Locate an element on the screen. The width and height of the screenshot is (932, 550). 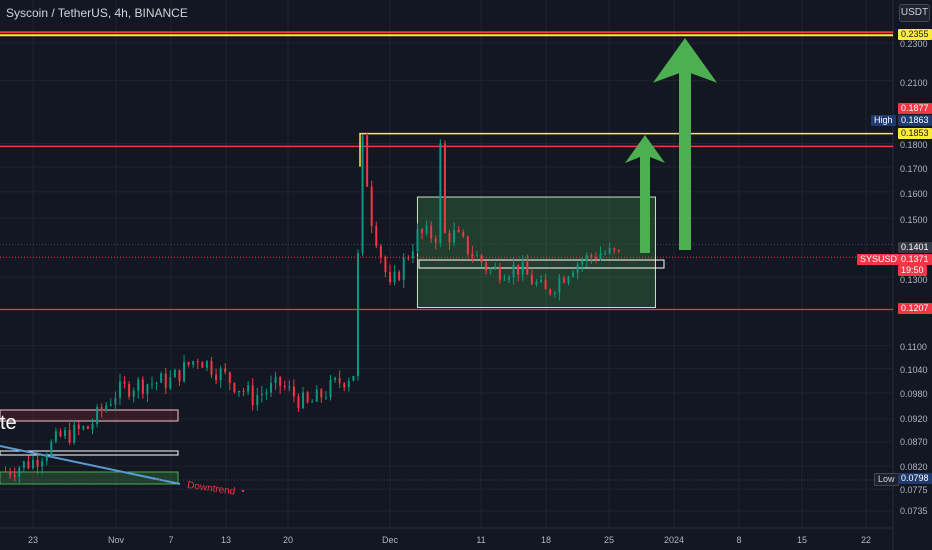
partial-annotation-text: te is located at coordinates (8, 423).